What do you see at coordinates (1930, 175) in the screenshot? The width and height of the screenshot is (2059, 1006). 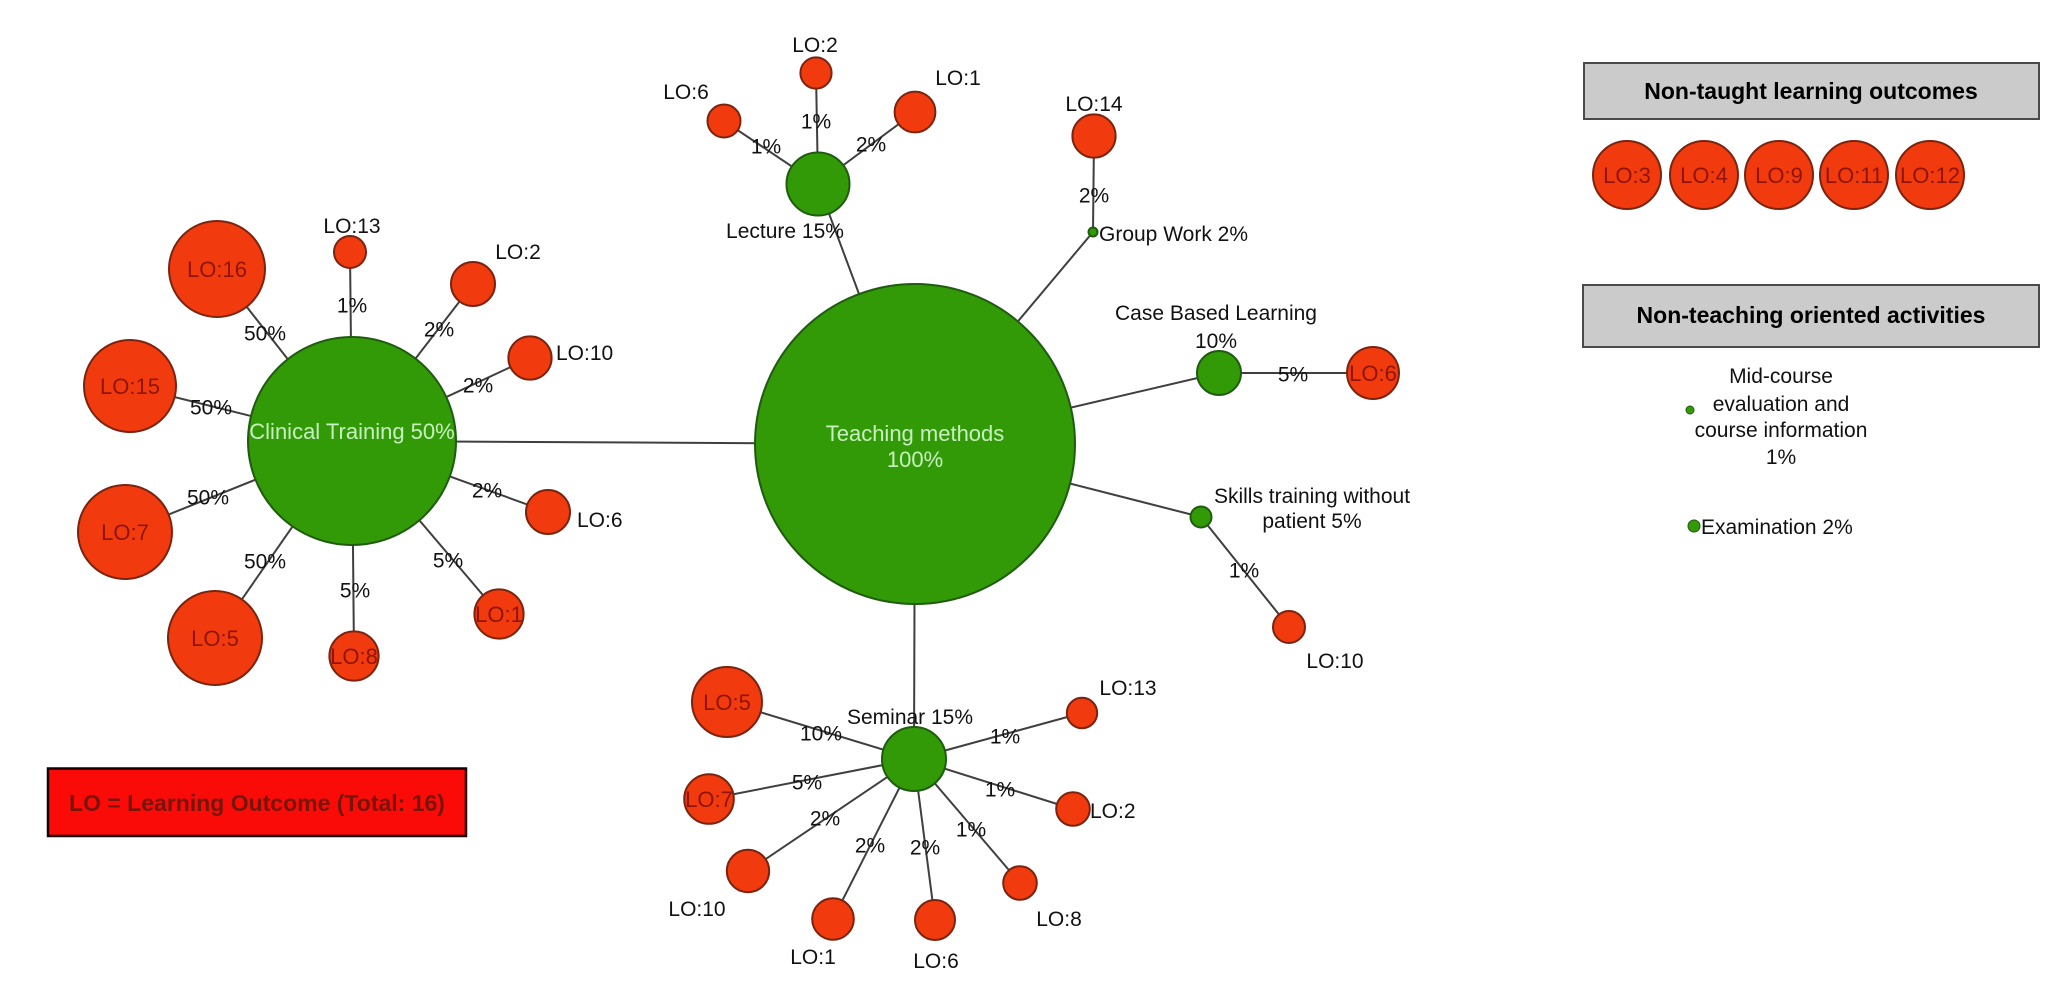 I see `svg-text: LO:12` at bounding box center [1930, 175].